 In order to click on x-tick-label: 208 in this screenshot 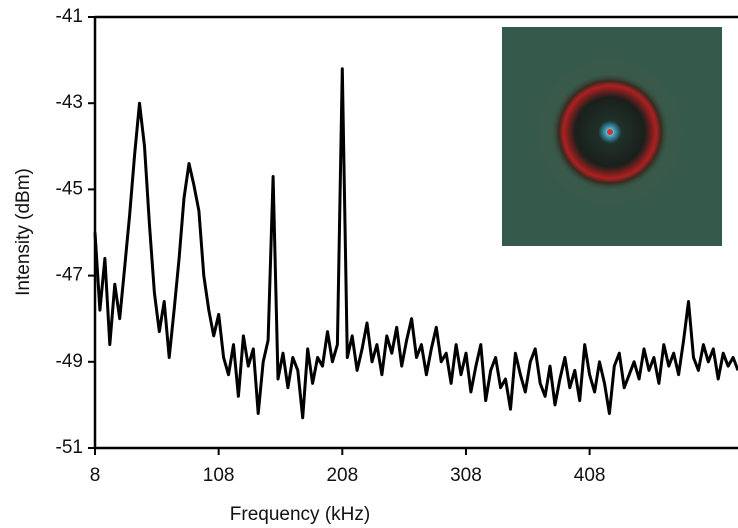, I will do `click(342, 475)`.